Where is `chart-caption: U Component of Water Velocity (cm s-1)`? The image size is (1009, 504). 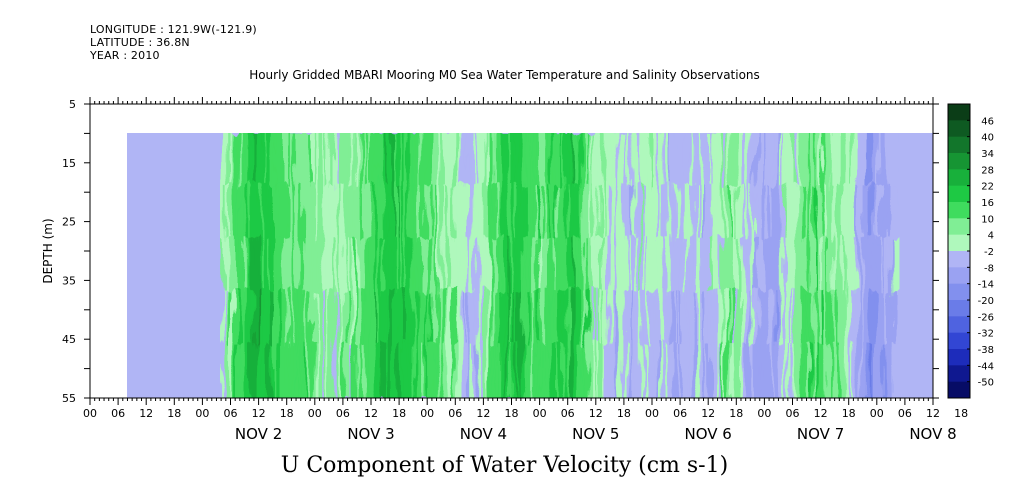 chart-caption: U Component of Water Velocity (cm s-1) is located at coordinates (504, 465).